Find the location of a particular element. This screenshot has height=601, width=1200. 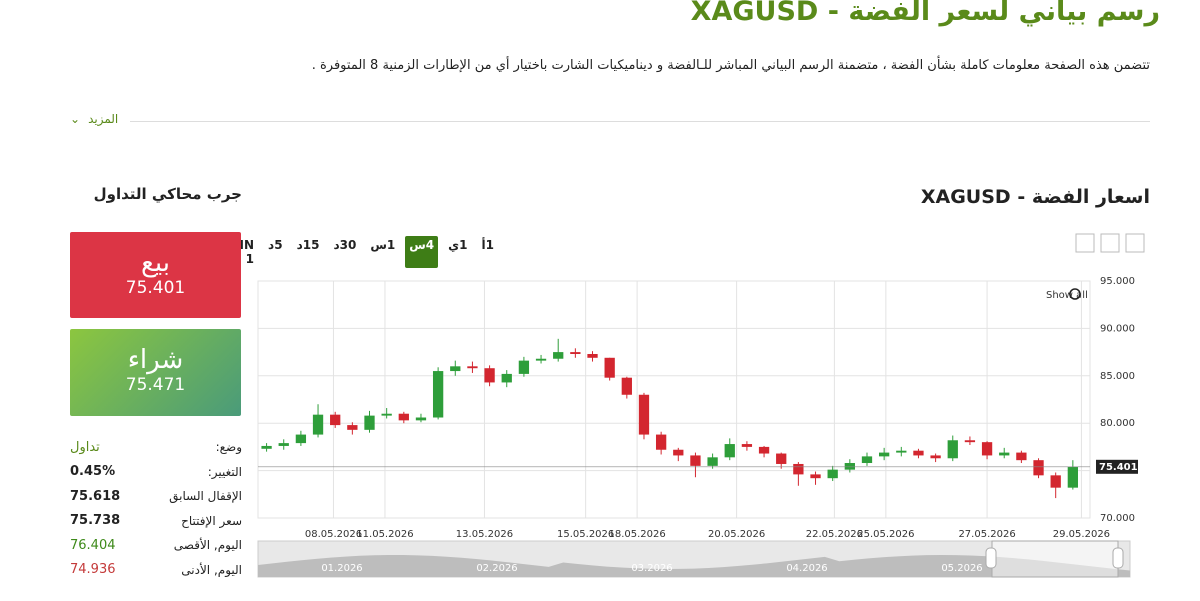

divider is located at coordinates (640, 121).